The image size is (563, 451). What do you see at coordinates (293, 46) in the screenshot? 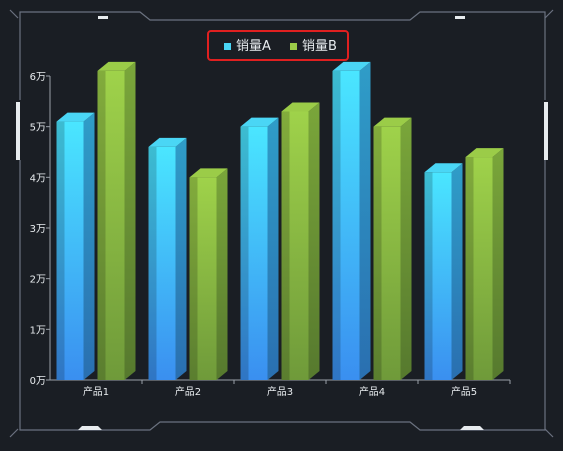
I see `legend-swatch-series-b` at bounding box center [293, 46].